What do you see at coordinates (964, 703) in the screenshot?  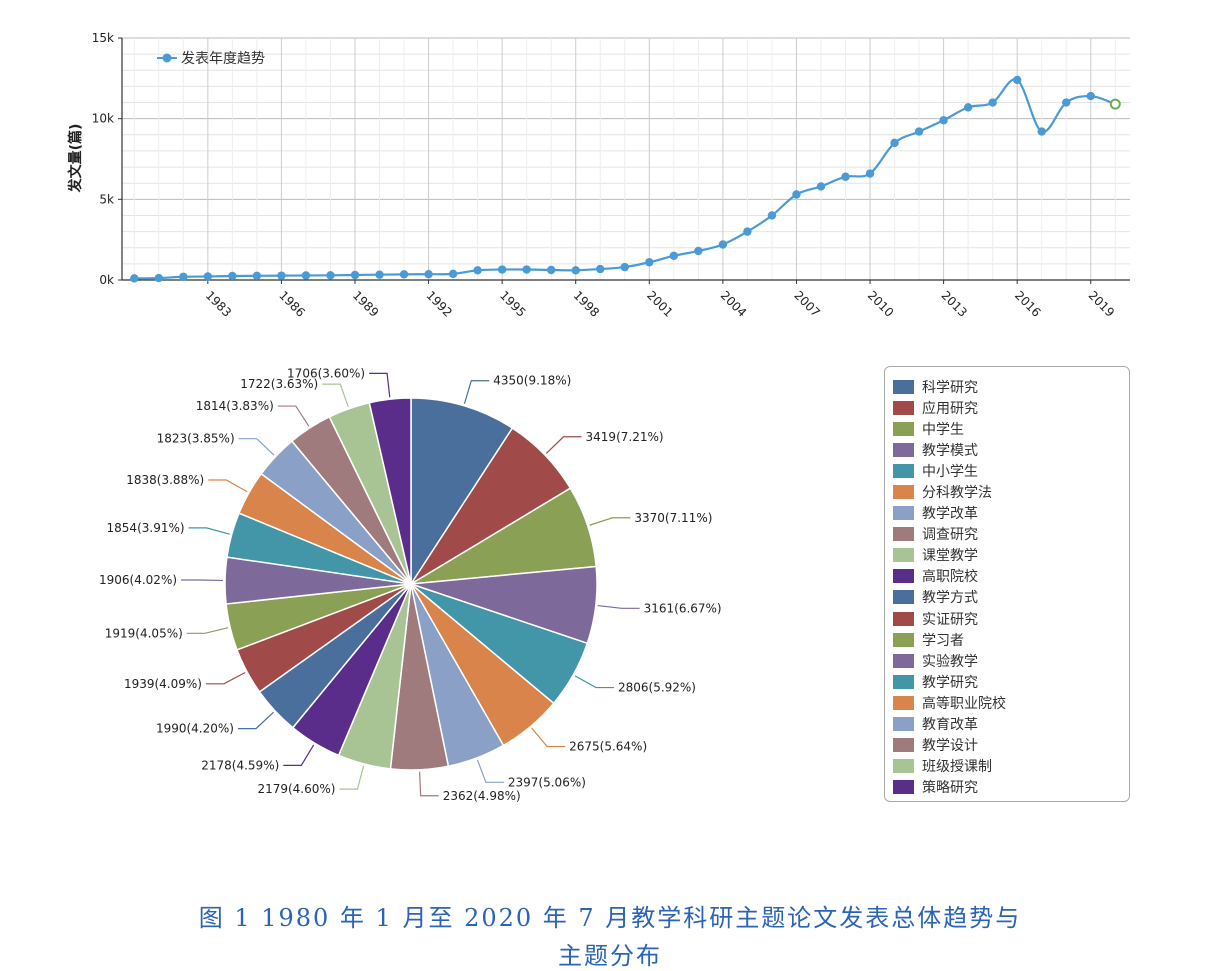 I see `legend-label: 高等职业院校` at bounding box center [964, 703].